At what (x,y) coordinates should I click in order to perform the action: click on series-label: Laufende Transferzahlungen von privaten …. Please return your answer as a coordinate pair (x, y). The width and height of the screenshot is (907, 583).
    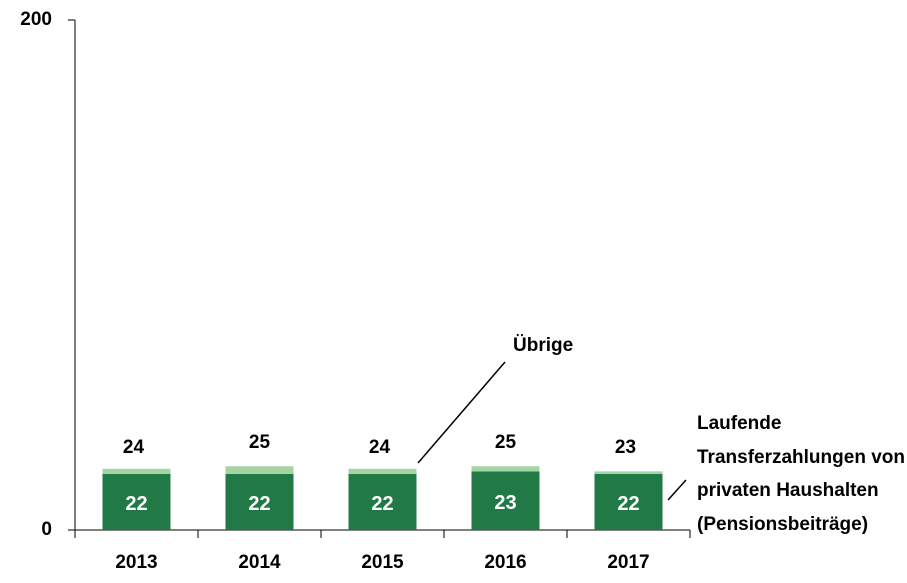
    Looking at the image, I should click on (801, 474).